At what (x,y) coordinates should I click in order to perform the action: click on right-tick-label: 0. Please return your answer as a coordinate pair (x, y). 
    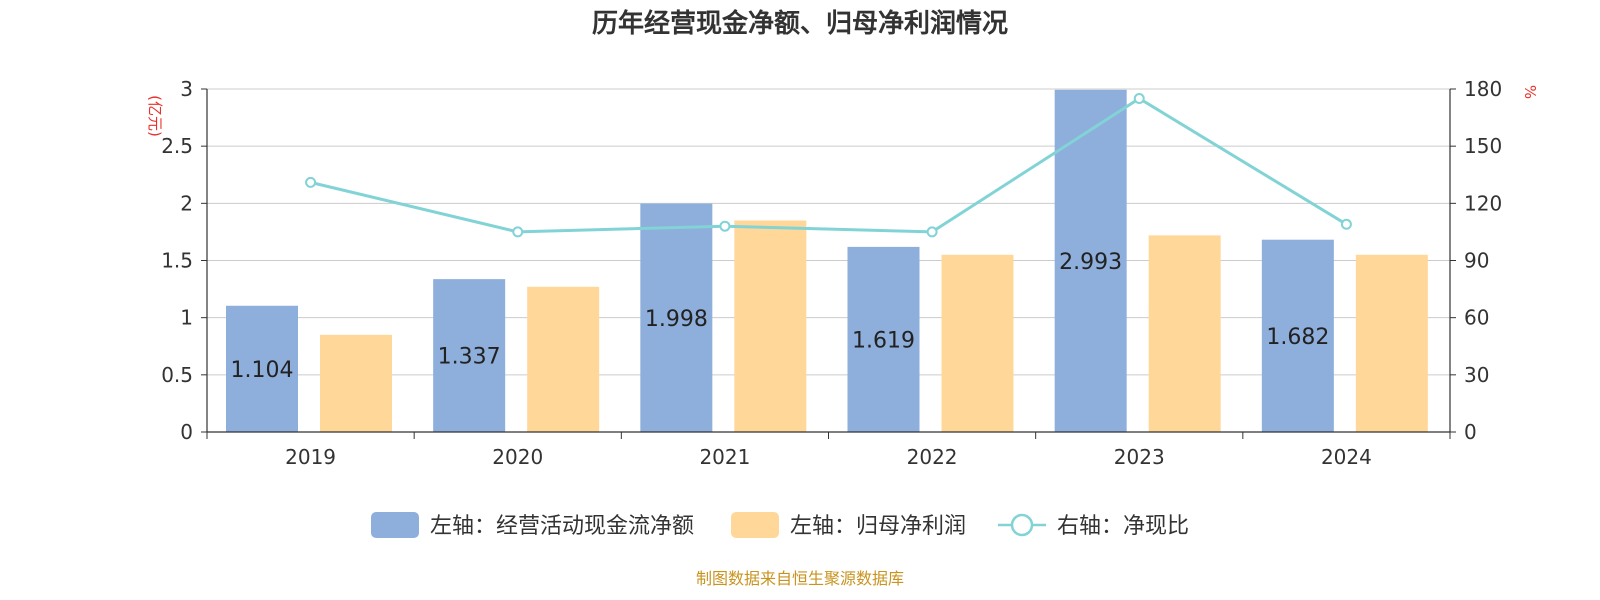
    Looking at the image, I should click on (1470, 432).